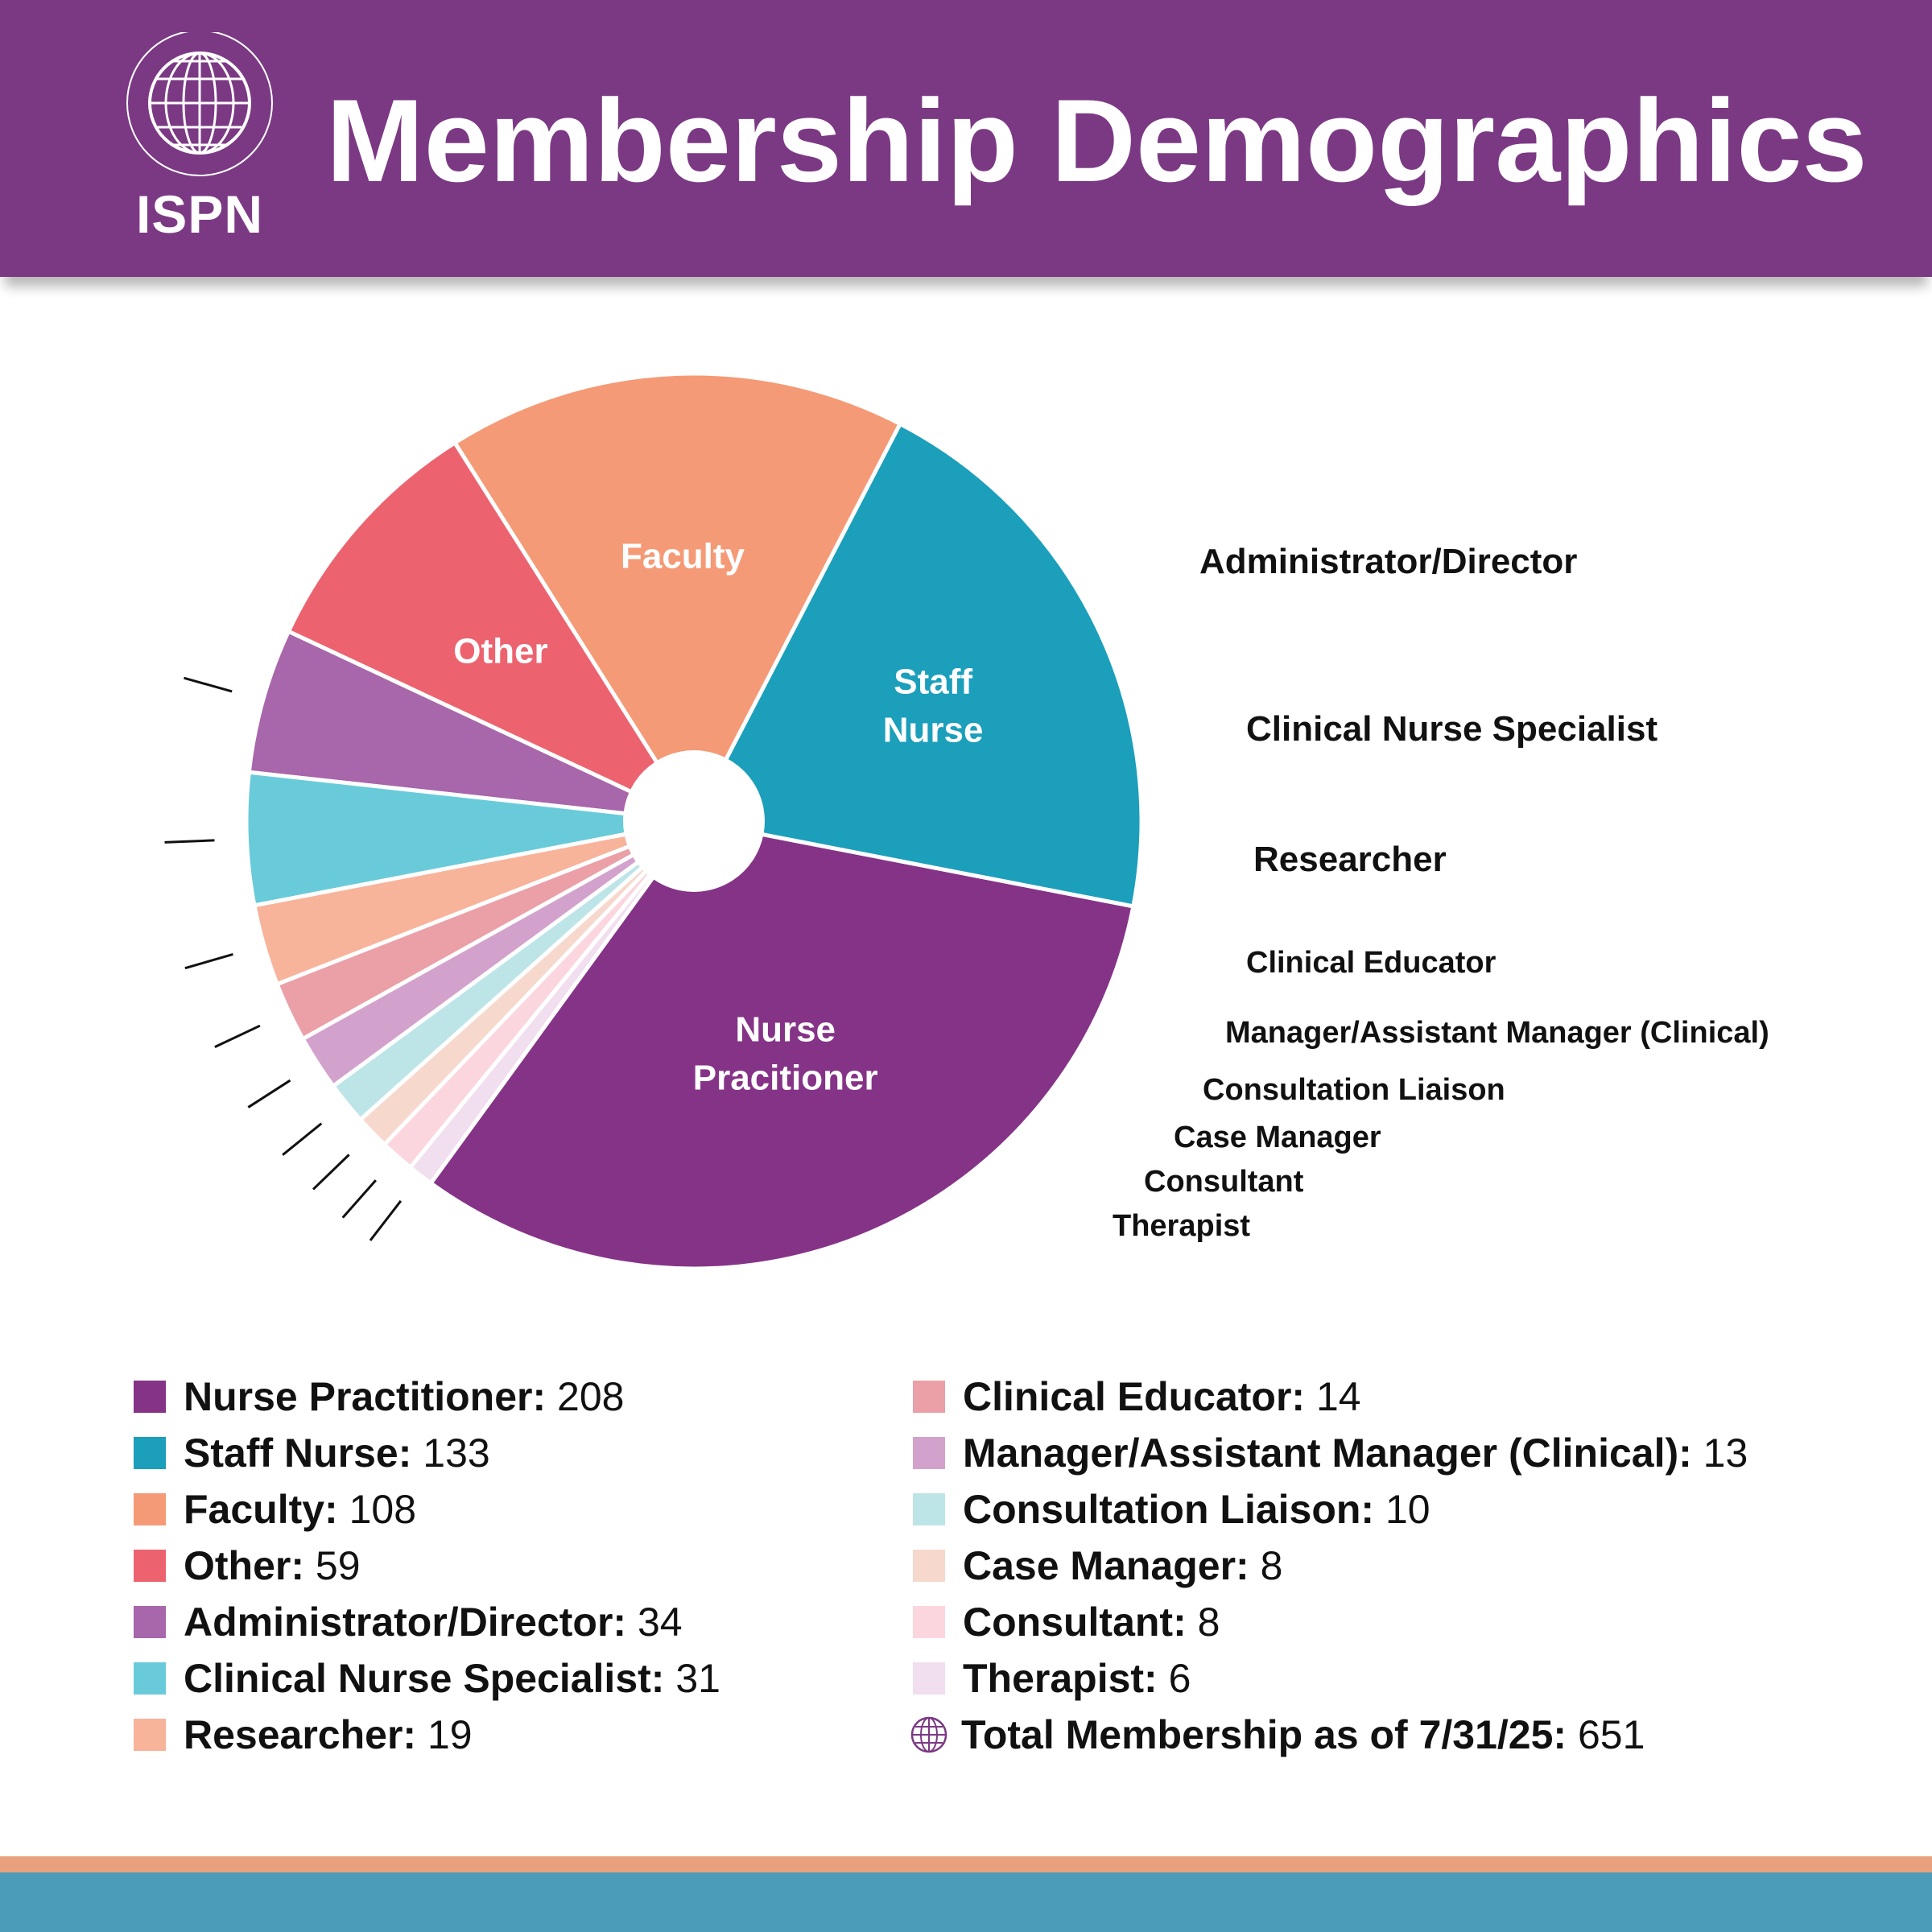  Describe the element at coordinates (1719, 1453) in the screenshot. I see `legend-value: 13` at that location.